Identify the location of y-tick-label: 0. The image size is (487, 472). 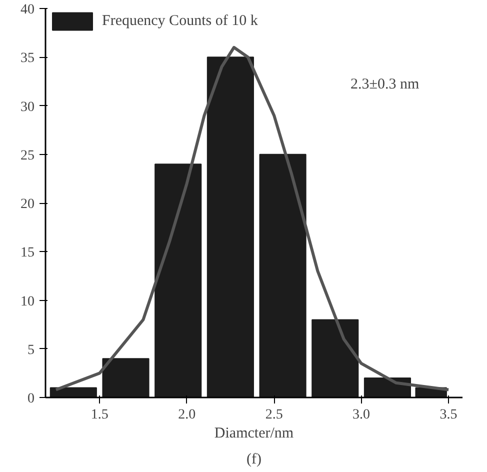
(31, 399).